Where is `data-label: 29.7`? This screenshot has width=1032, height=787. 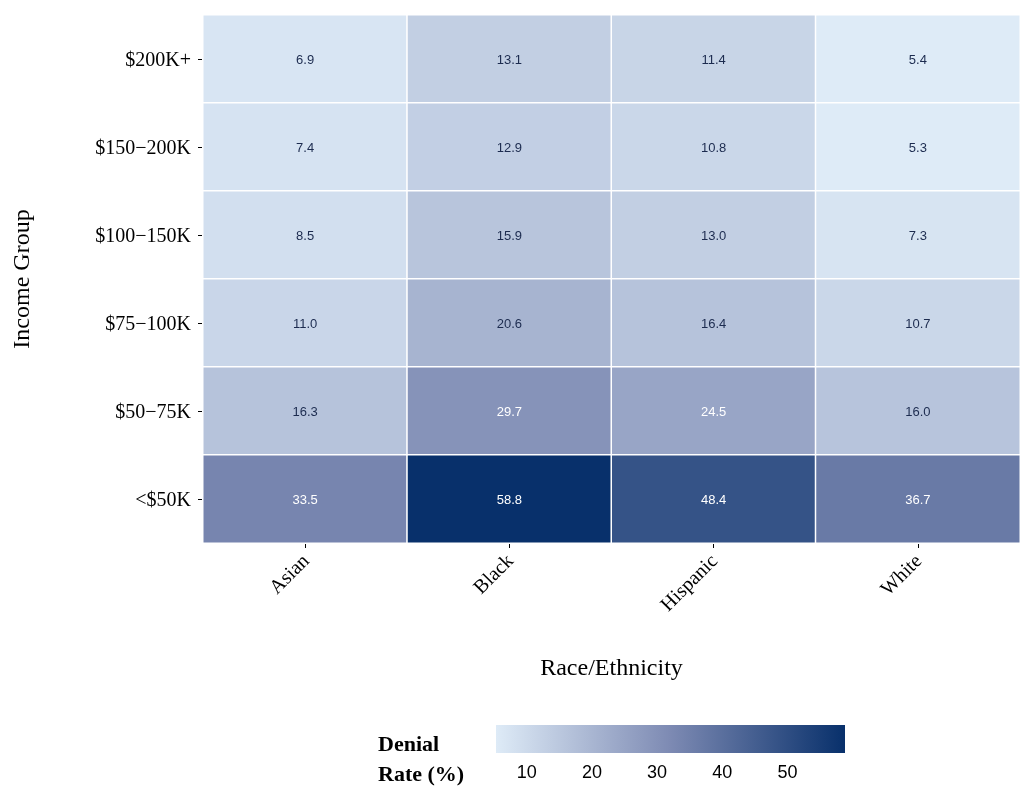
data-label: 29.7 is located at coordinates (509, 411).